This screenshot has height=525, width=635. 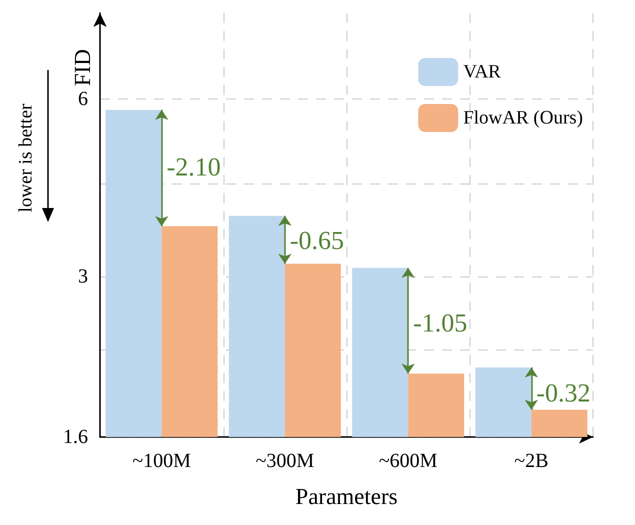 What do you see at coordinates (346, 496) in the screenshot?
I see `x-axis-title: Parameters` at bounding box center [346, 496].